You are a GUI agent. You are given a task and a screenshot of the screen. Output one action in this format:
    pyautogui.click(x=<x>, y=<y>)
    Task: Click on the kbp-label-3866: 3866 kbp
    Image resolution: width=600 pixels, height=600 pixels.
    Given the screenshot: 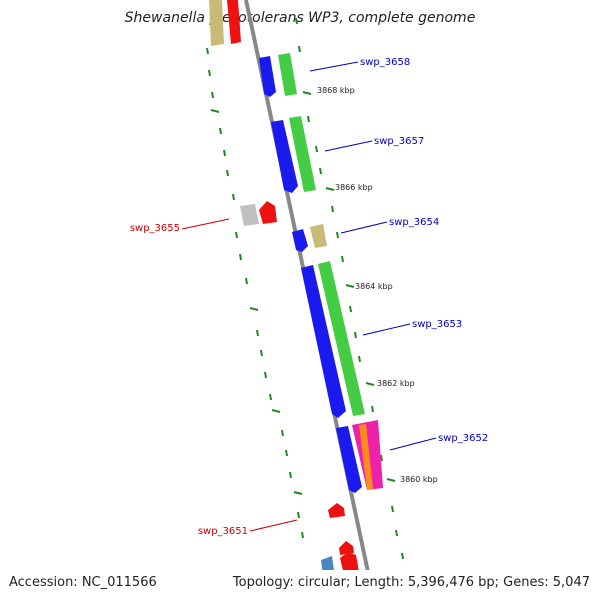 What is the action you would take?
    pyautogui.click(x=354, y=187)
    